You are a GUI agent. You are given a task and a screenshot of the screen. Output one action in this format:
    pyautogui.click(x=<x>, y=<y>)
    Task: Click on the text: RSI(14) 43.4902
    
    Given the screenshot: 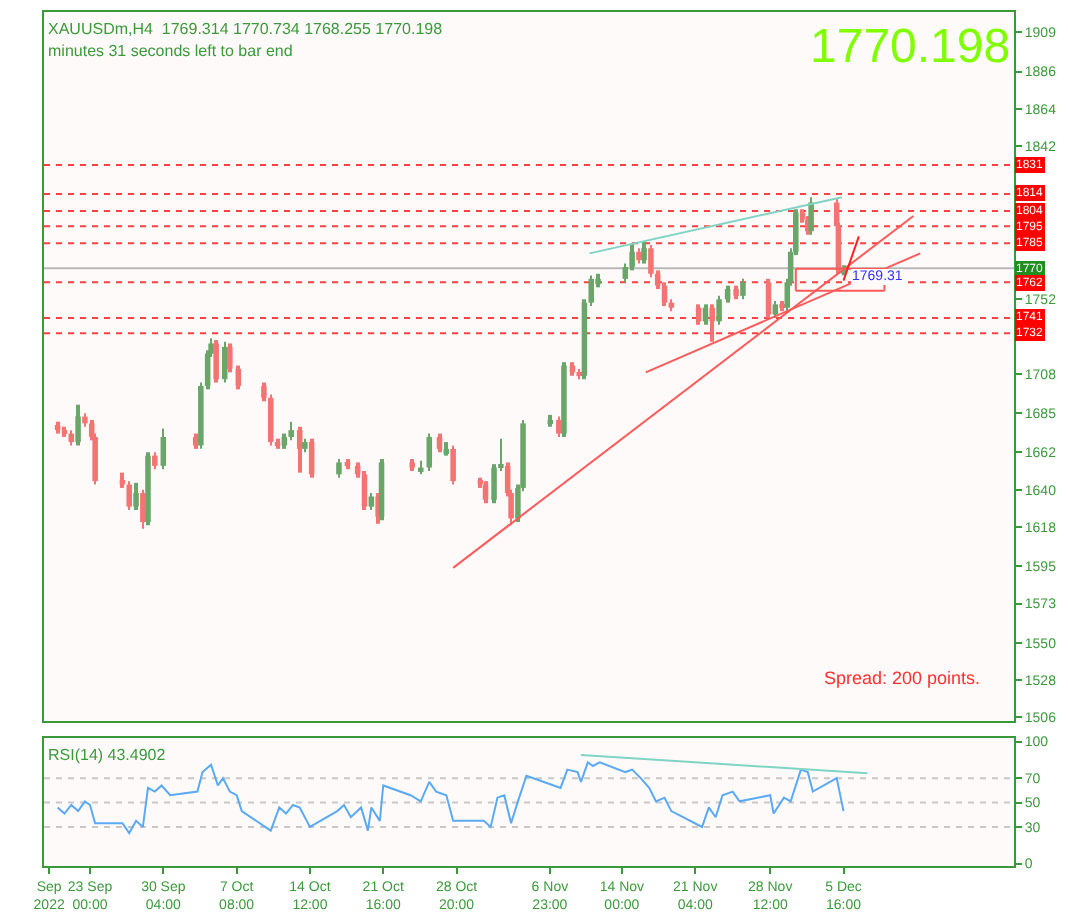 What is the action you would take?
    pyautogui.click(x=107, y=755)
    